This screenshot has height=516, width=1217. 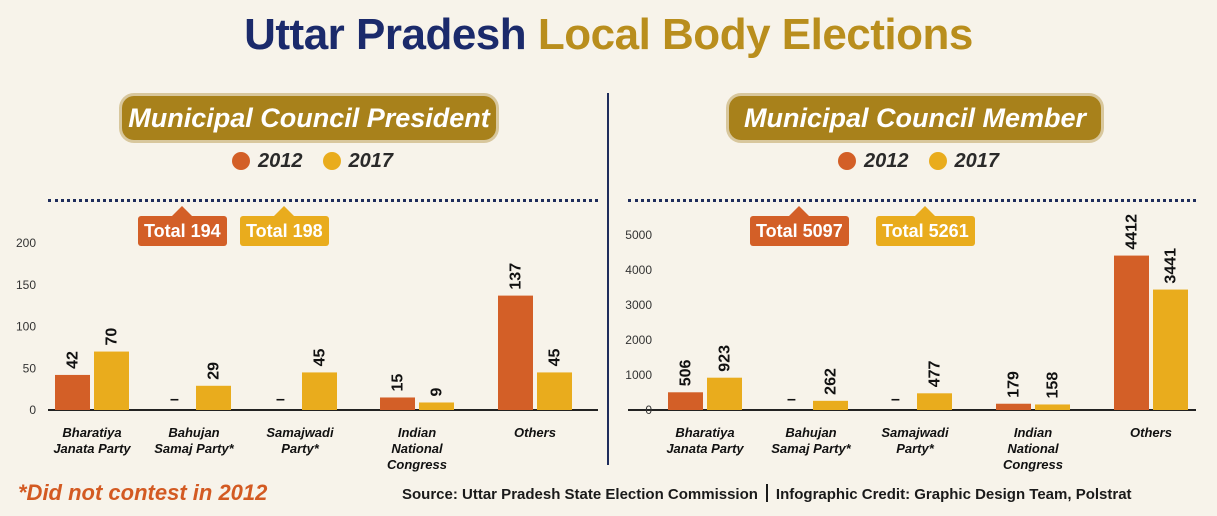 I want to click on data-label-2017: 29, so click(x=214, y=371).